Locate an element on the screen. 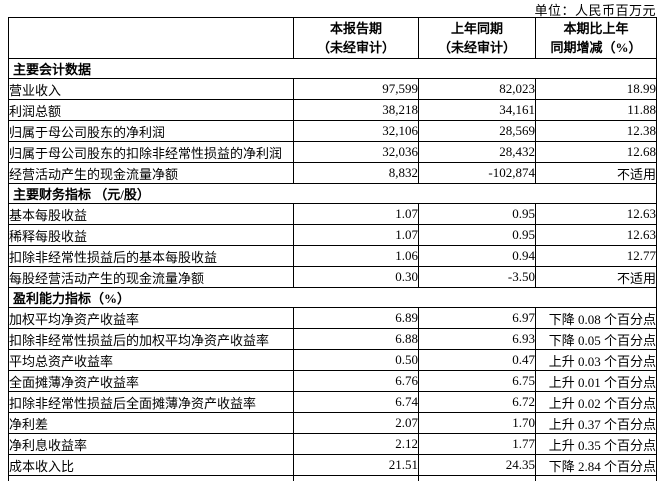 The height and width of the screenshot is (481, 663). prior-period-value: 6.75 is located at coordinates (477, 381).